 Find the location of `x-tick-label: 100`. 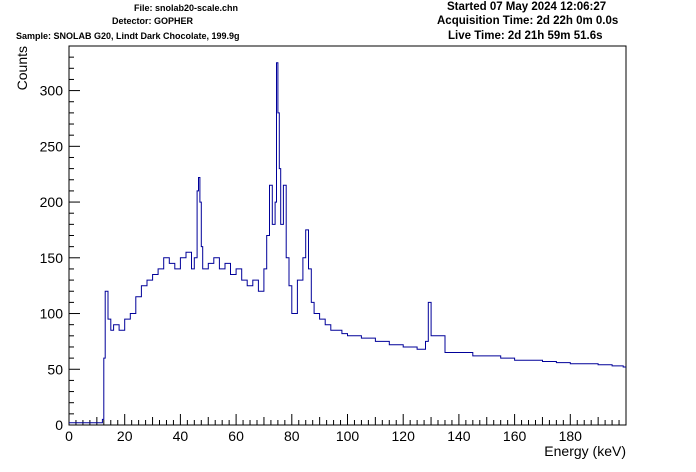

x-tick-label: 100 is located at coordinates (348, 436).